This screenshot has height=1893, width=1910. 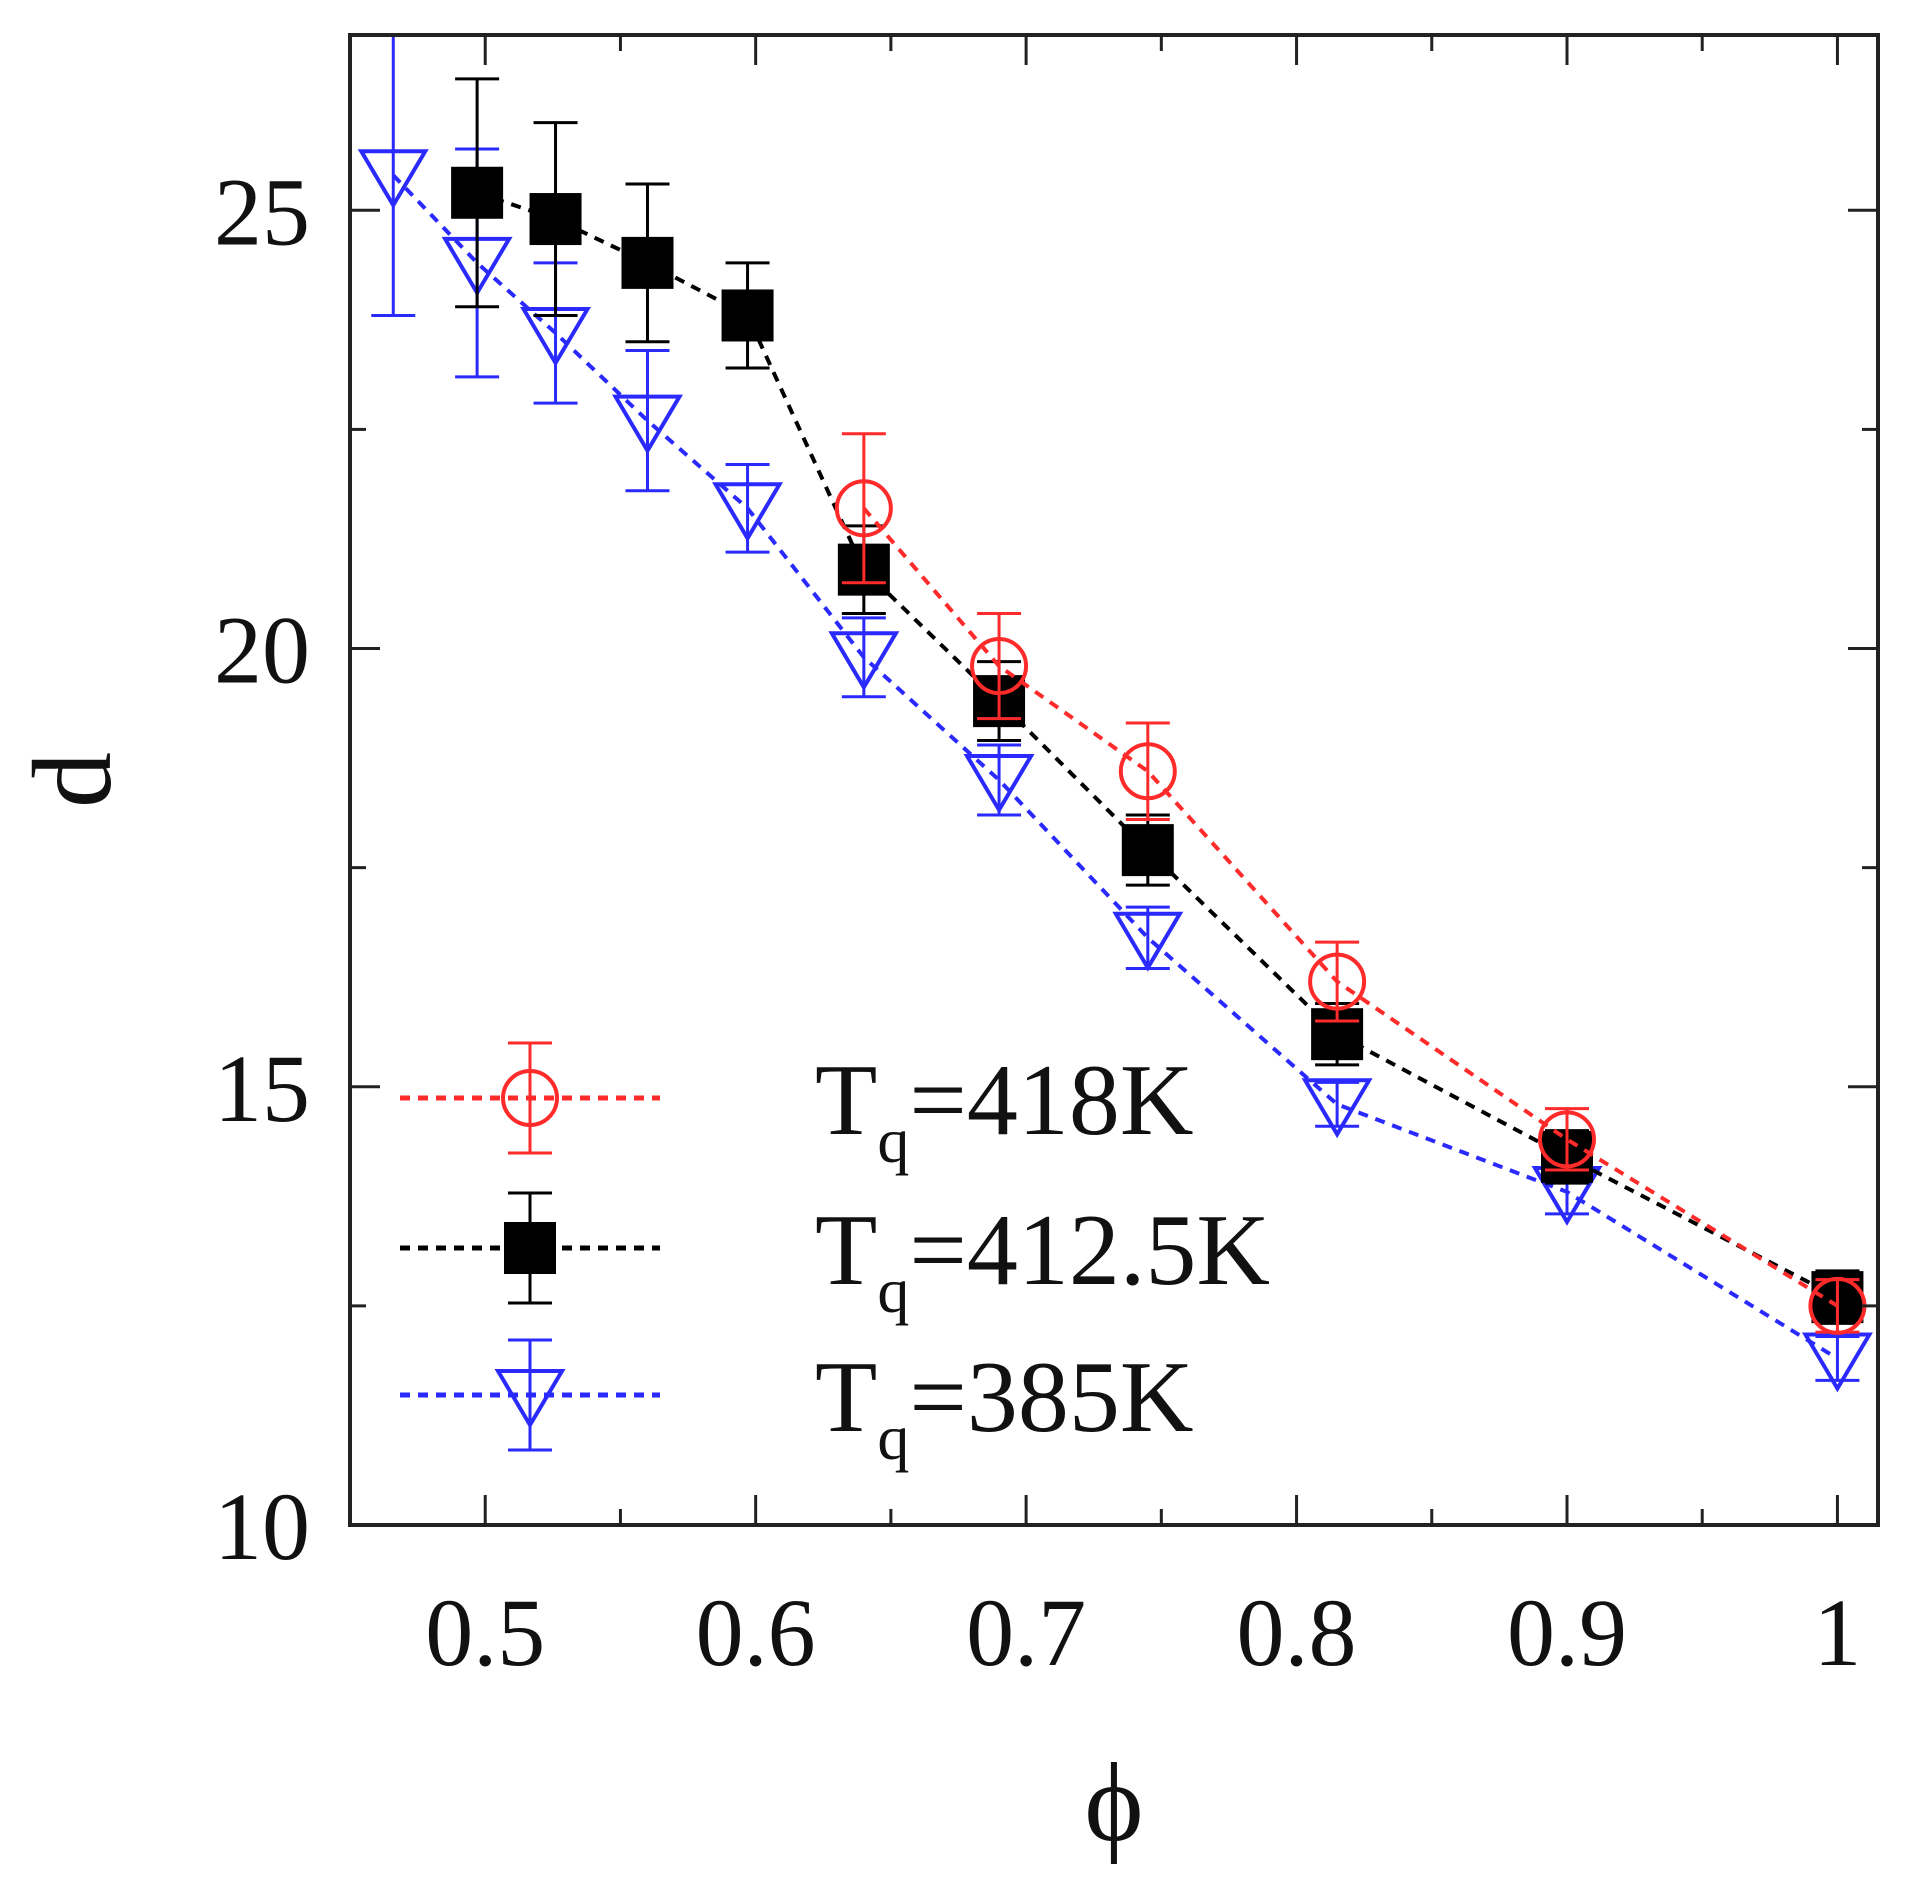 What do you see at coordinates (1297, 1632) in the screenshot?
I see `x-tick-label: 0.8` at bounding box center [1297, 1632].